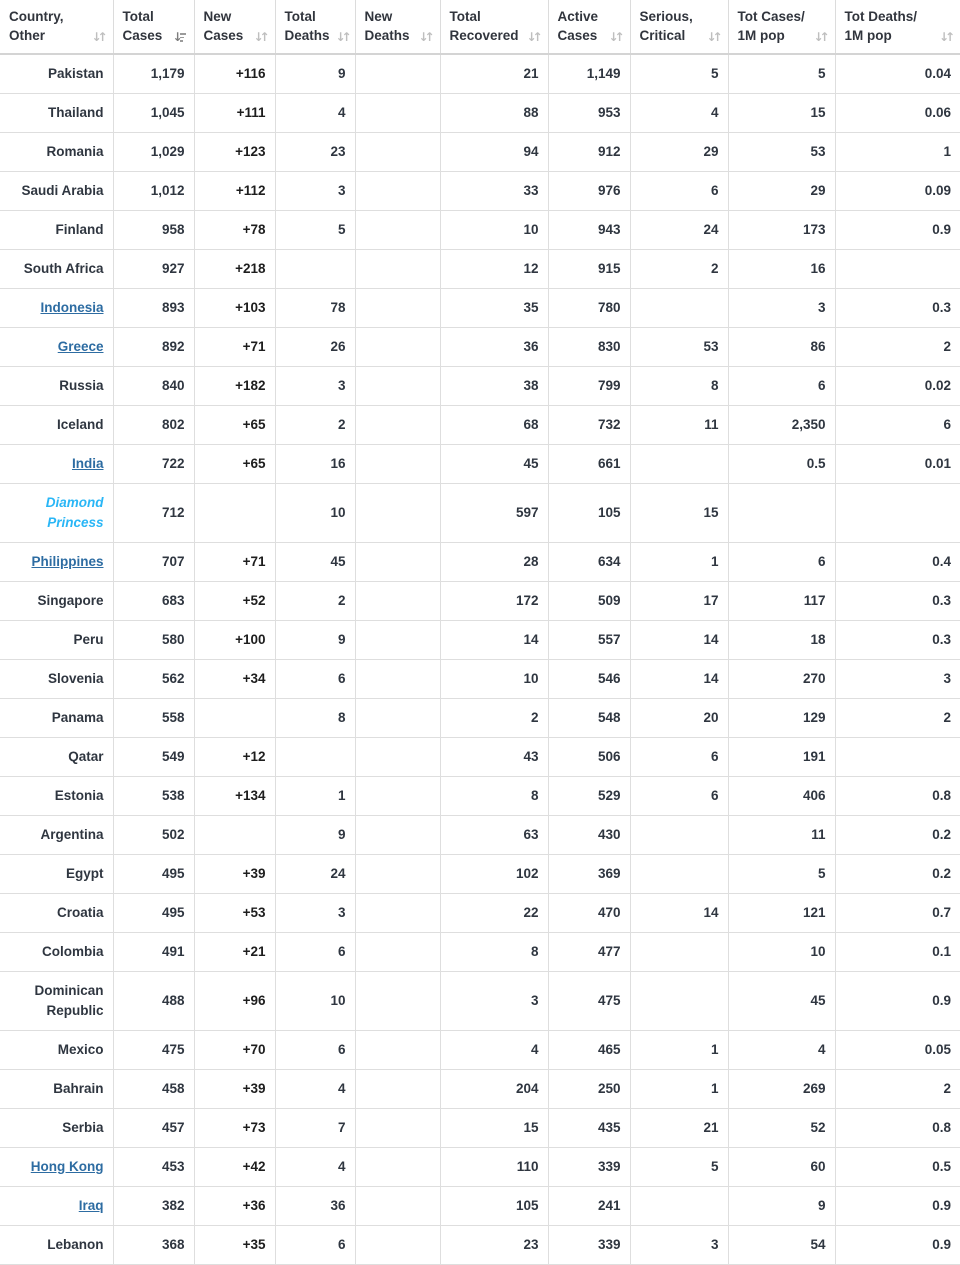 The image size is (960, 1265). What do you see at coordinates (782, 74) in the screenshot?
I see `cell-cases1m: 5` at bounding box center [782, 74].